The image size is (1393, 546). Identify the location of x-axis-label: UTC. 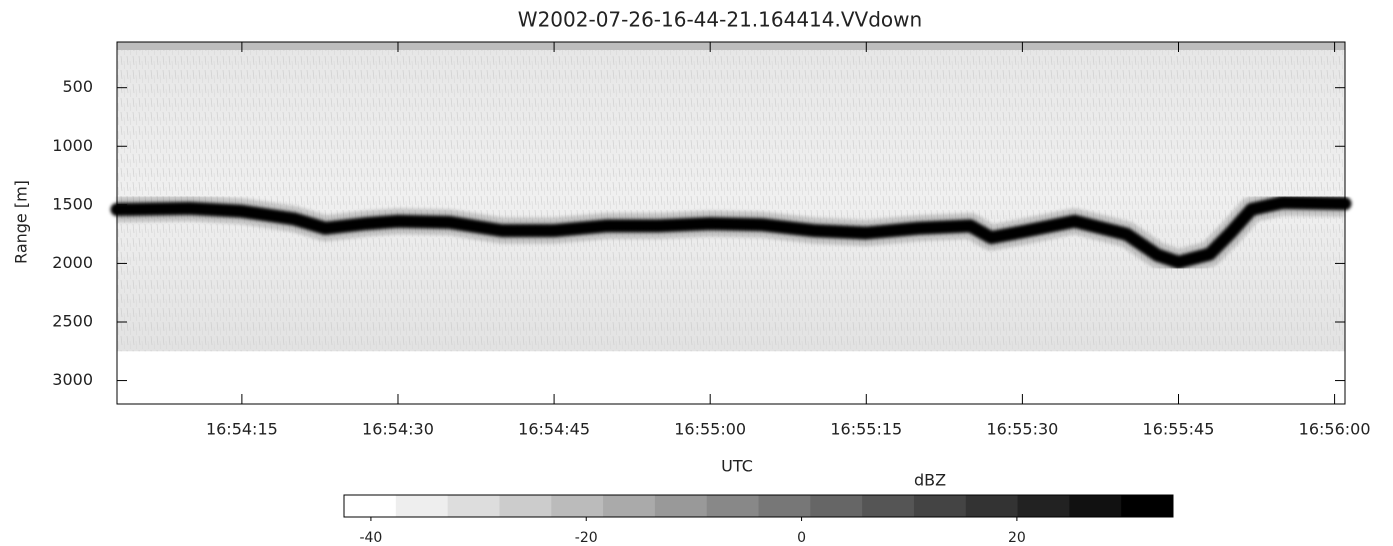
(737, 466).